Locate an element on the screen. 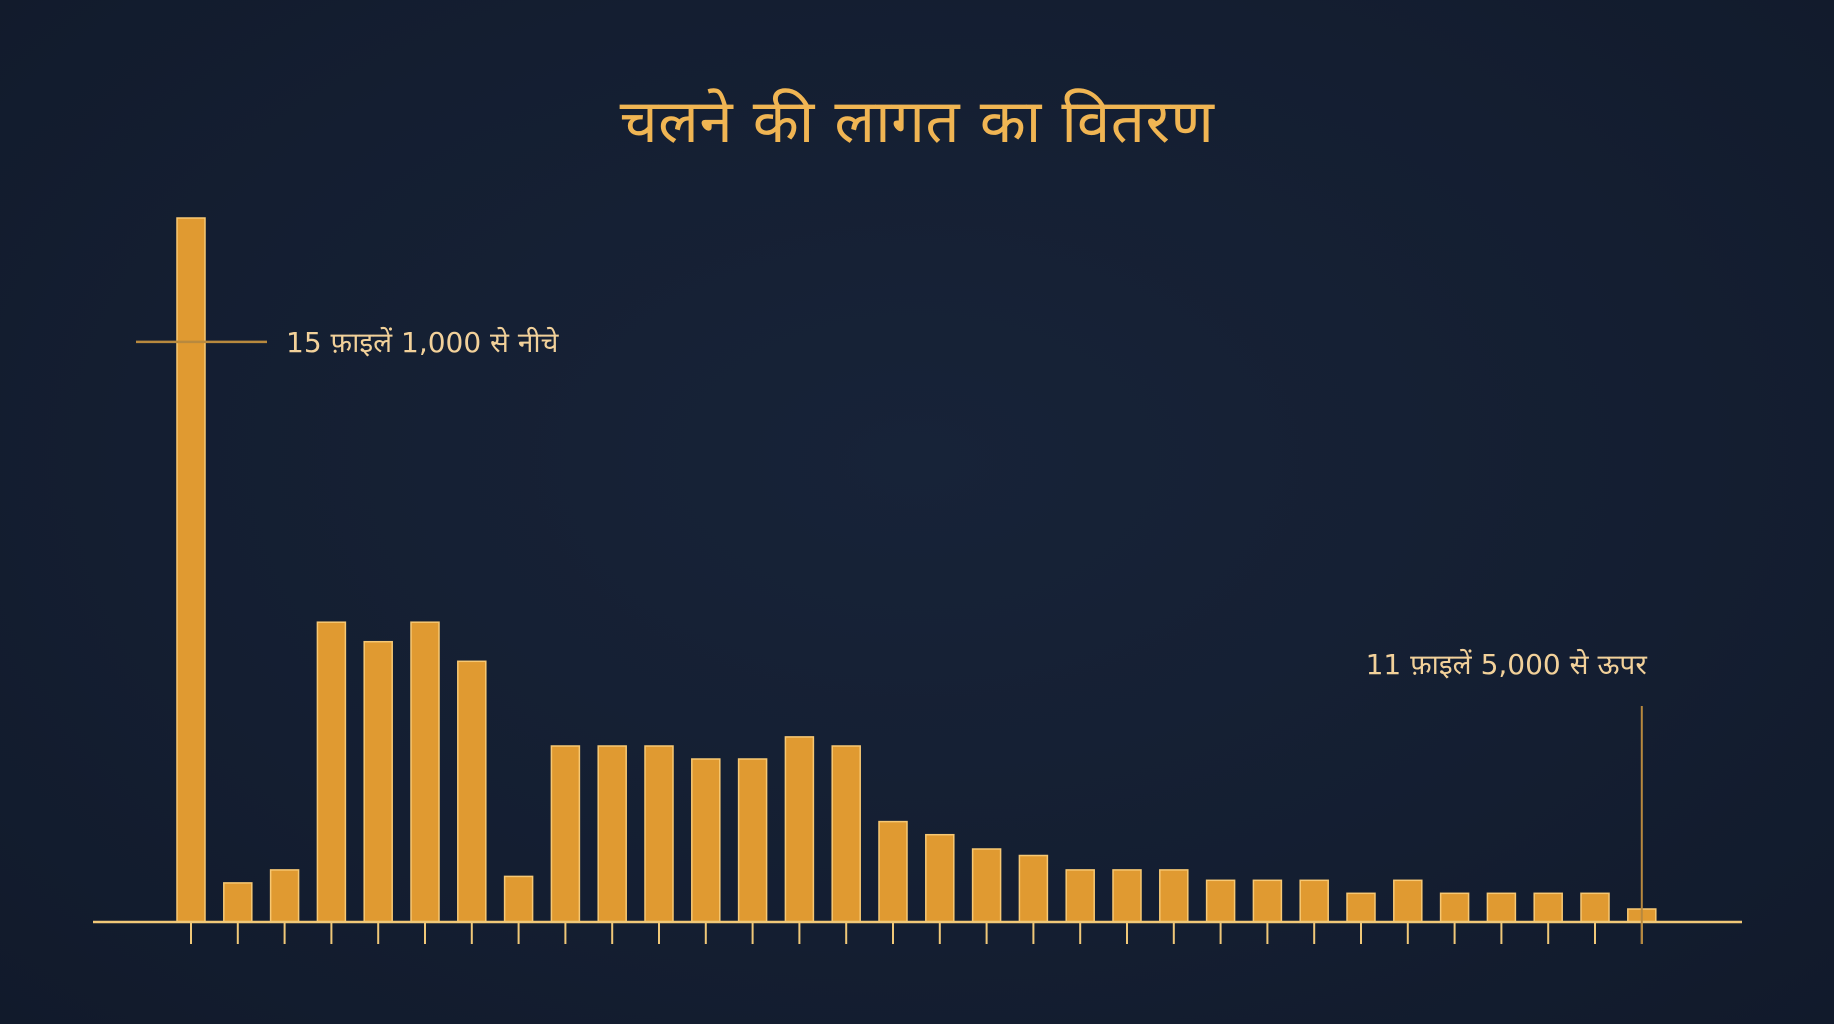  annotation-label-low: 15 फ़ाइलें 1,000 से नीचे is located at coordinates (423, 342).